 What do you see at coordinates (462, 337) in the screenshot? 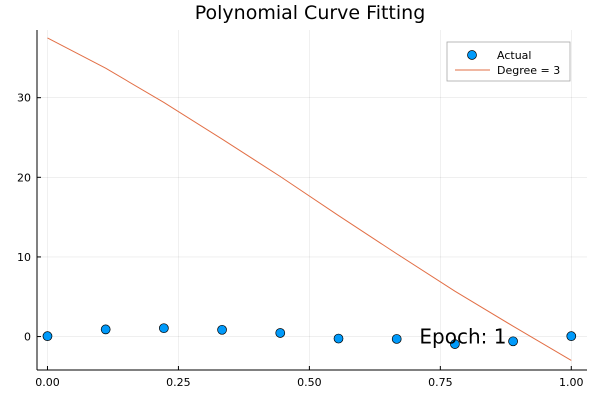
I see `epoch-annotation: Epoch: 1` at bounding box center [462, 337].